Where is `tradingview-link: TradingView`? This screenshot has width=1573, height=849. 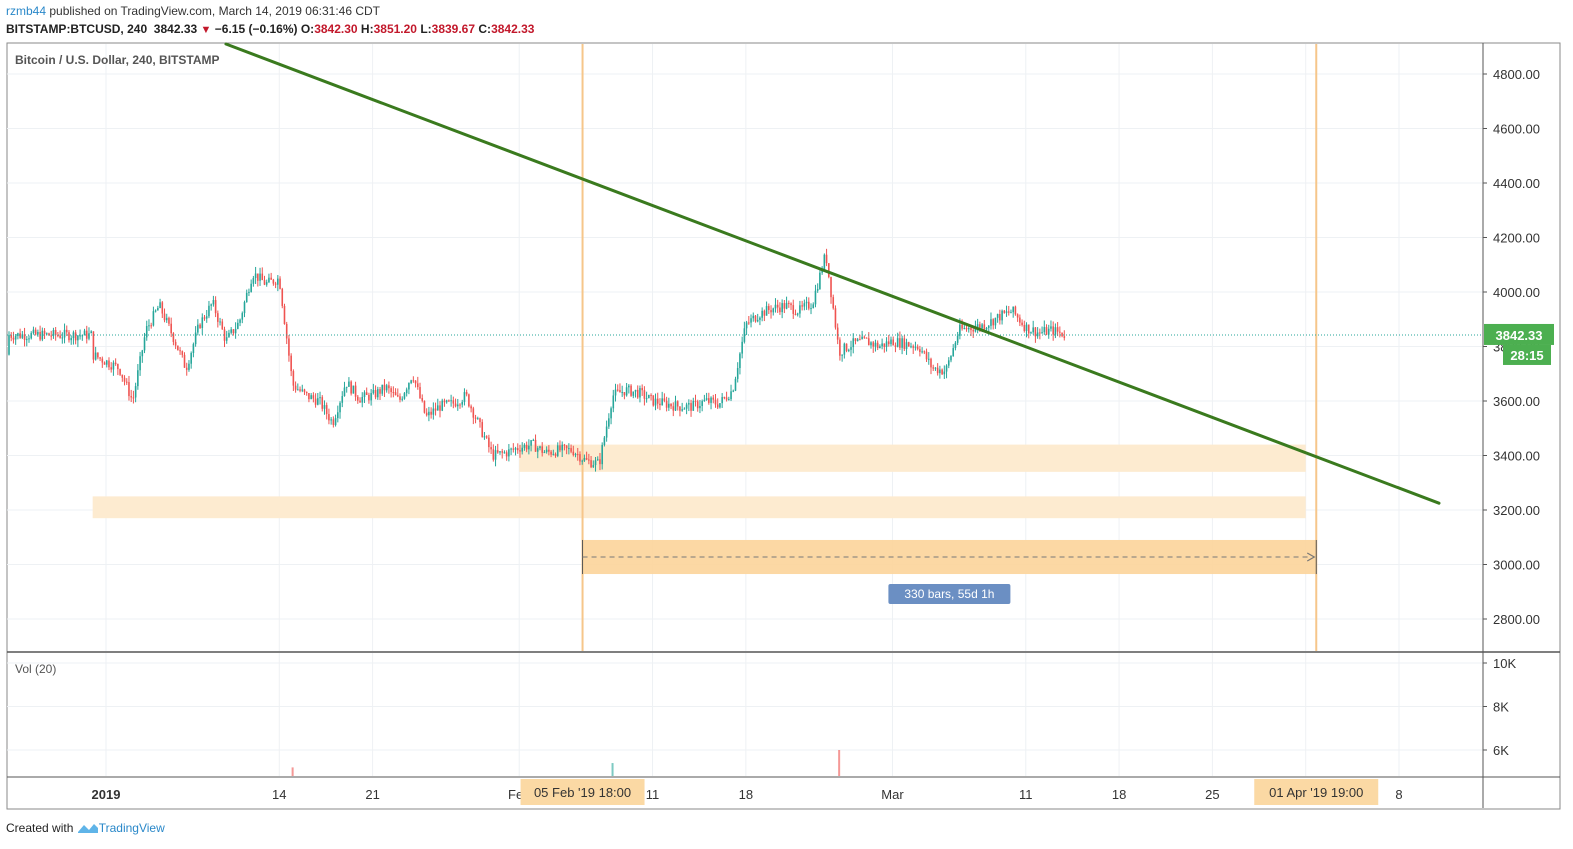
tradingview-link: TradingView is located at coordinates (131, 828).